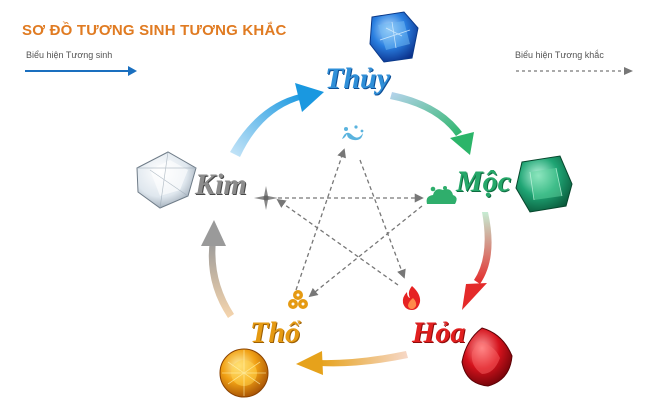 Image resolution: width=660 pixels, height=417 pixels. I want to click on arrow-kim-to-thuy, so click(277, 120).